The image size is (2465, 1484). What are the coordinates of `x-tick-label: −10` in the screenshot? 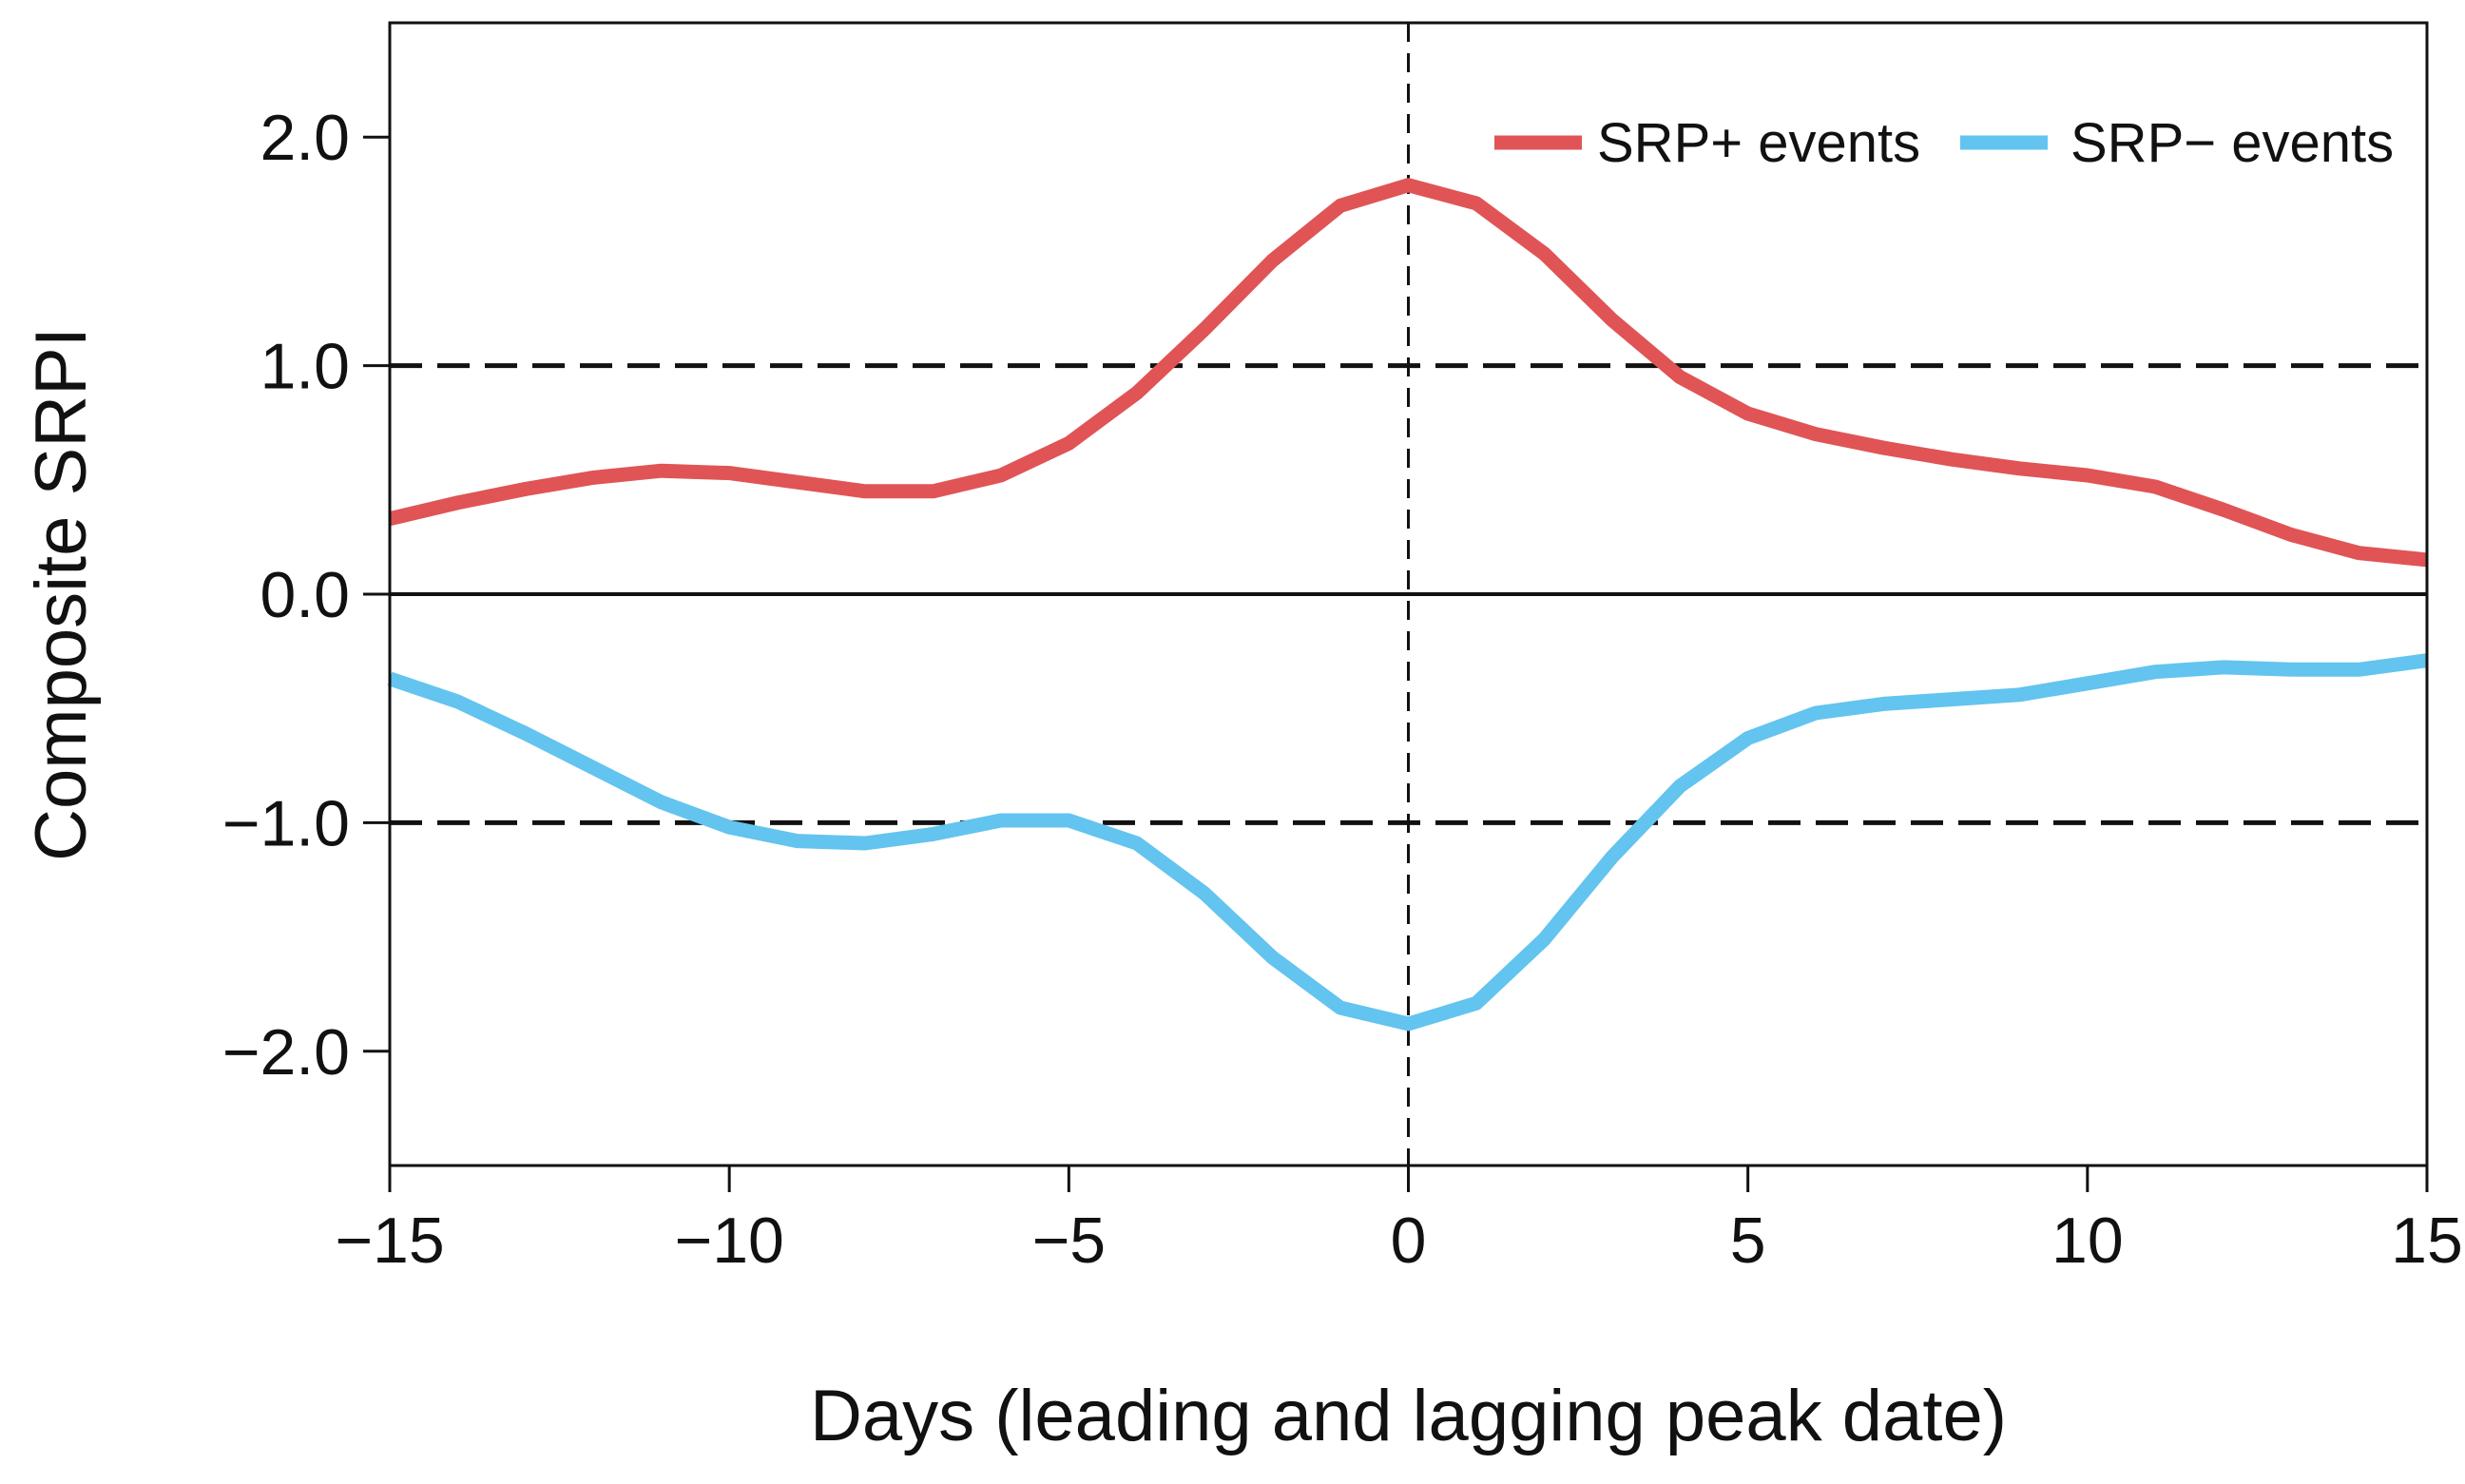 It's located at (728, 1241).